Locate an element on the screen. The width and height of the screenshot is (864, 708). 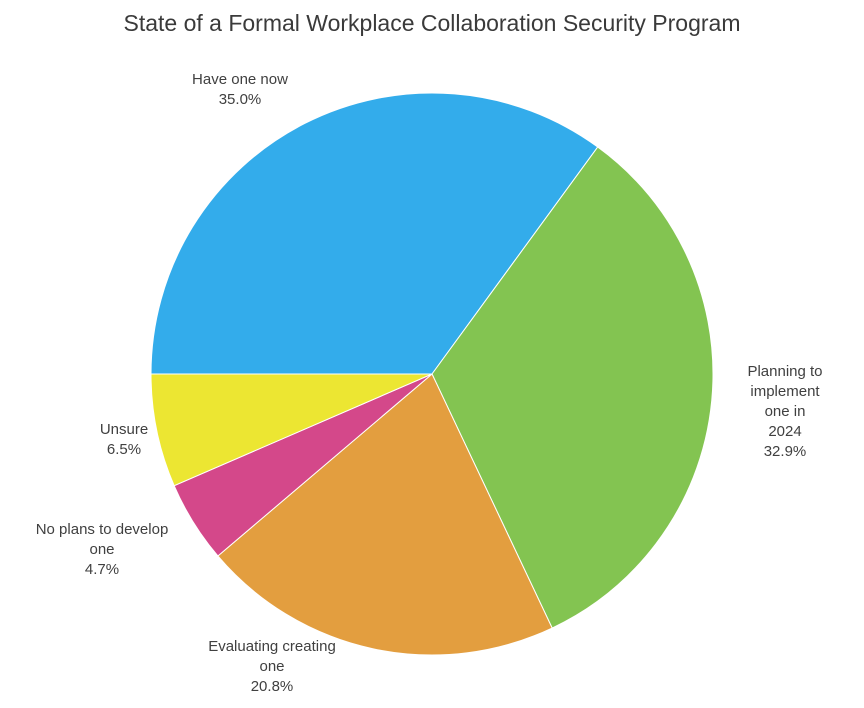
slice-label-value: 4.7% is located at coordinates (102, 569).